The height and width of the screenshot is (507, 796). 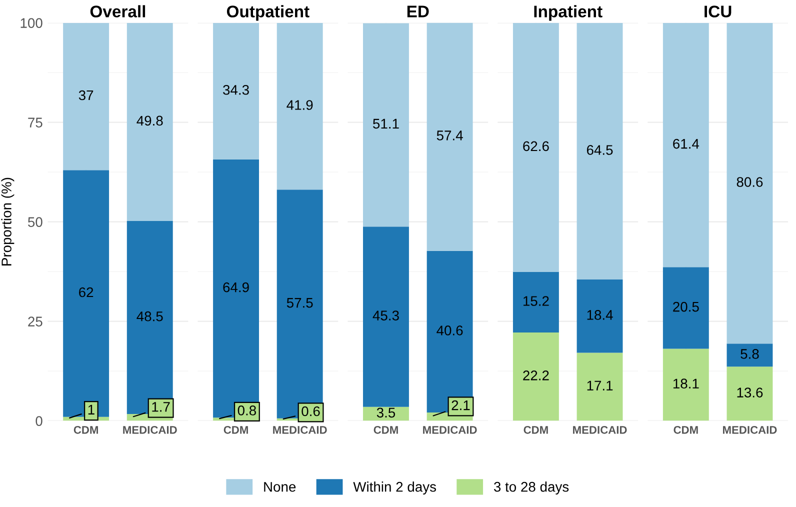 What do you see at coordinates (749, 182) in the screenshot?
I see `data-label: 80.6` at bounding box center [749, 182].